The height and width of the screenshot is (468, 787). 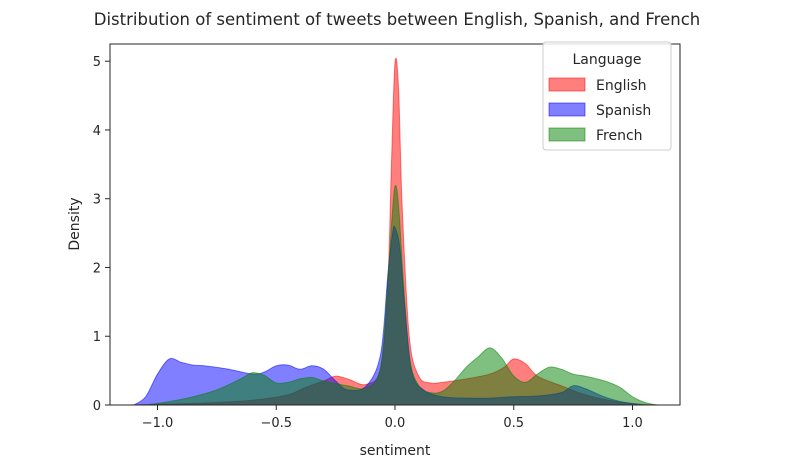 What do you see at coordinates (567, 134) in the screenshot?
I see `legend-swatch-french` at bounding box center [567, 134].